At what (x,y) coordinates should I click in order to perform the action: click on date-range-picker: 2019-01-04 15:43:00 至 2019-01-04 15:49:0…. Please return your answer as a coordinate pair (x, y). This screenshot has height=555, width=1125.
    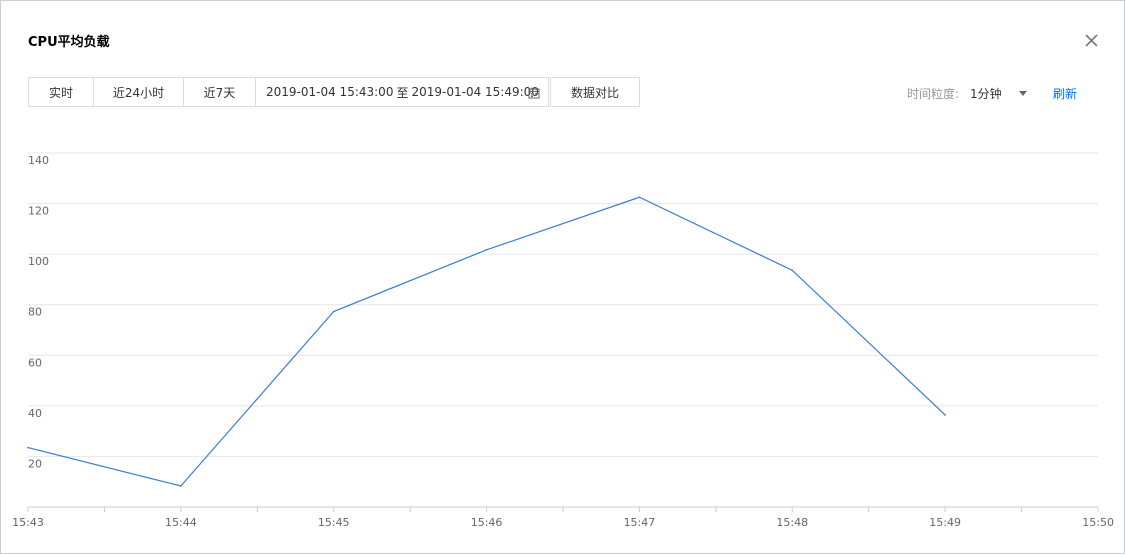
    Looking at the image, I should click on (402, 92).